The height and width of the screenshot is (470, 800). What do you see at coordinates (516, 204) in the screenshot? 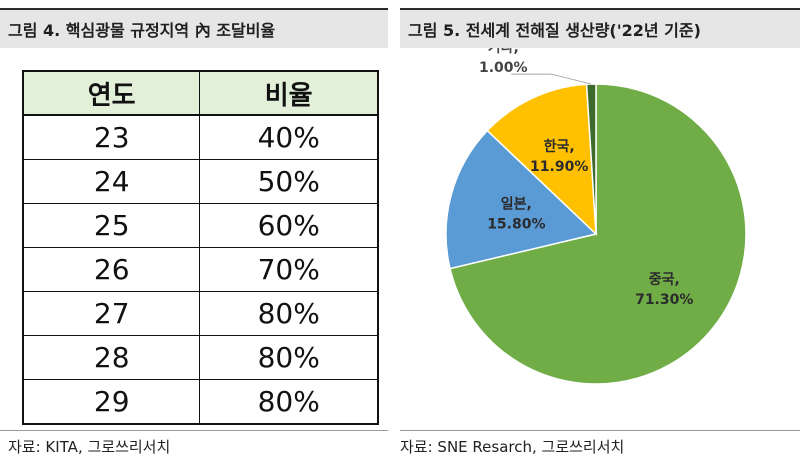
I see `pie-label-name: 일본,` at bounding box center [516, 204].